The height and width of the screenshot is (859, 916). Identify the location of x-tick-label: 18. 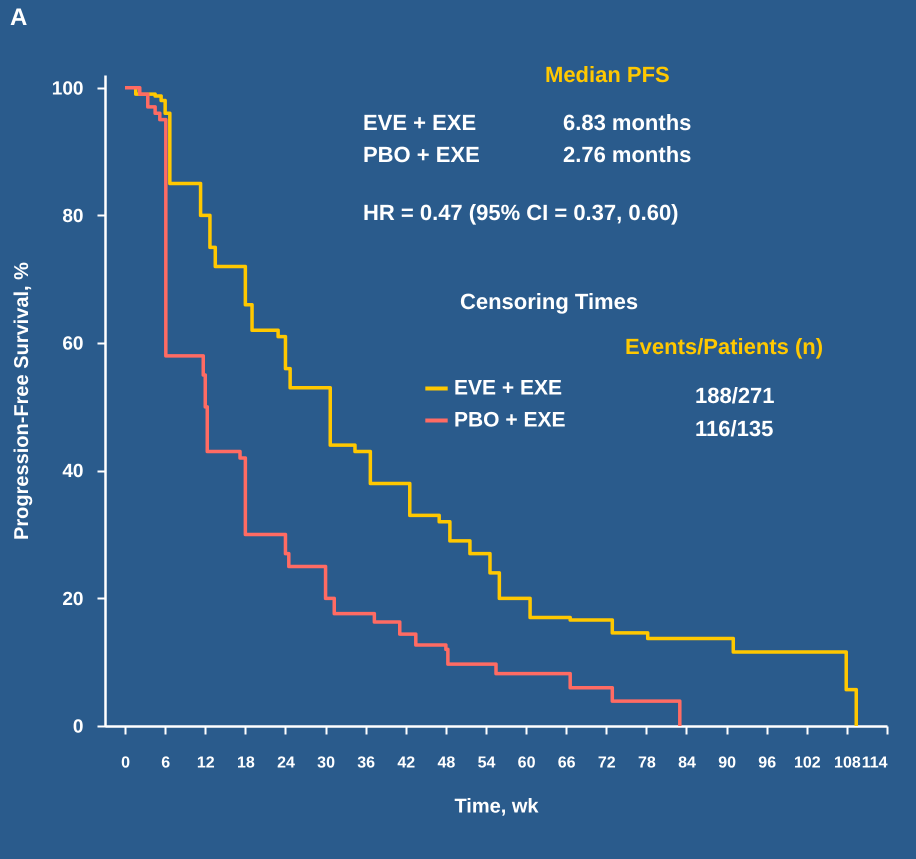
(245, 763).